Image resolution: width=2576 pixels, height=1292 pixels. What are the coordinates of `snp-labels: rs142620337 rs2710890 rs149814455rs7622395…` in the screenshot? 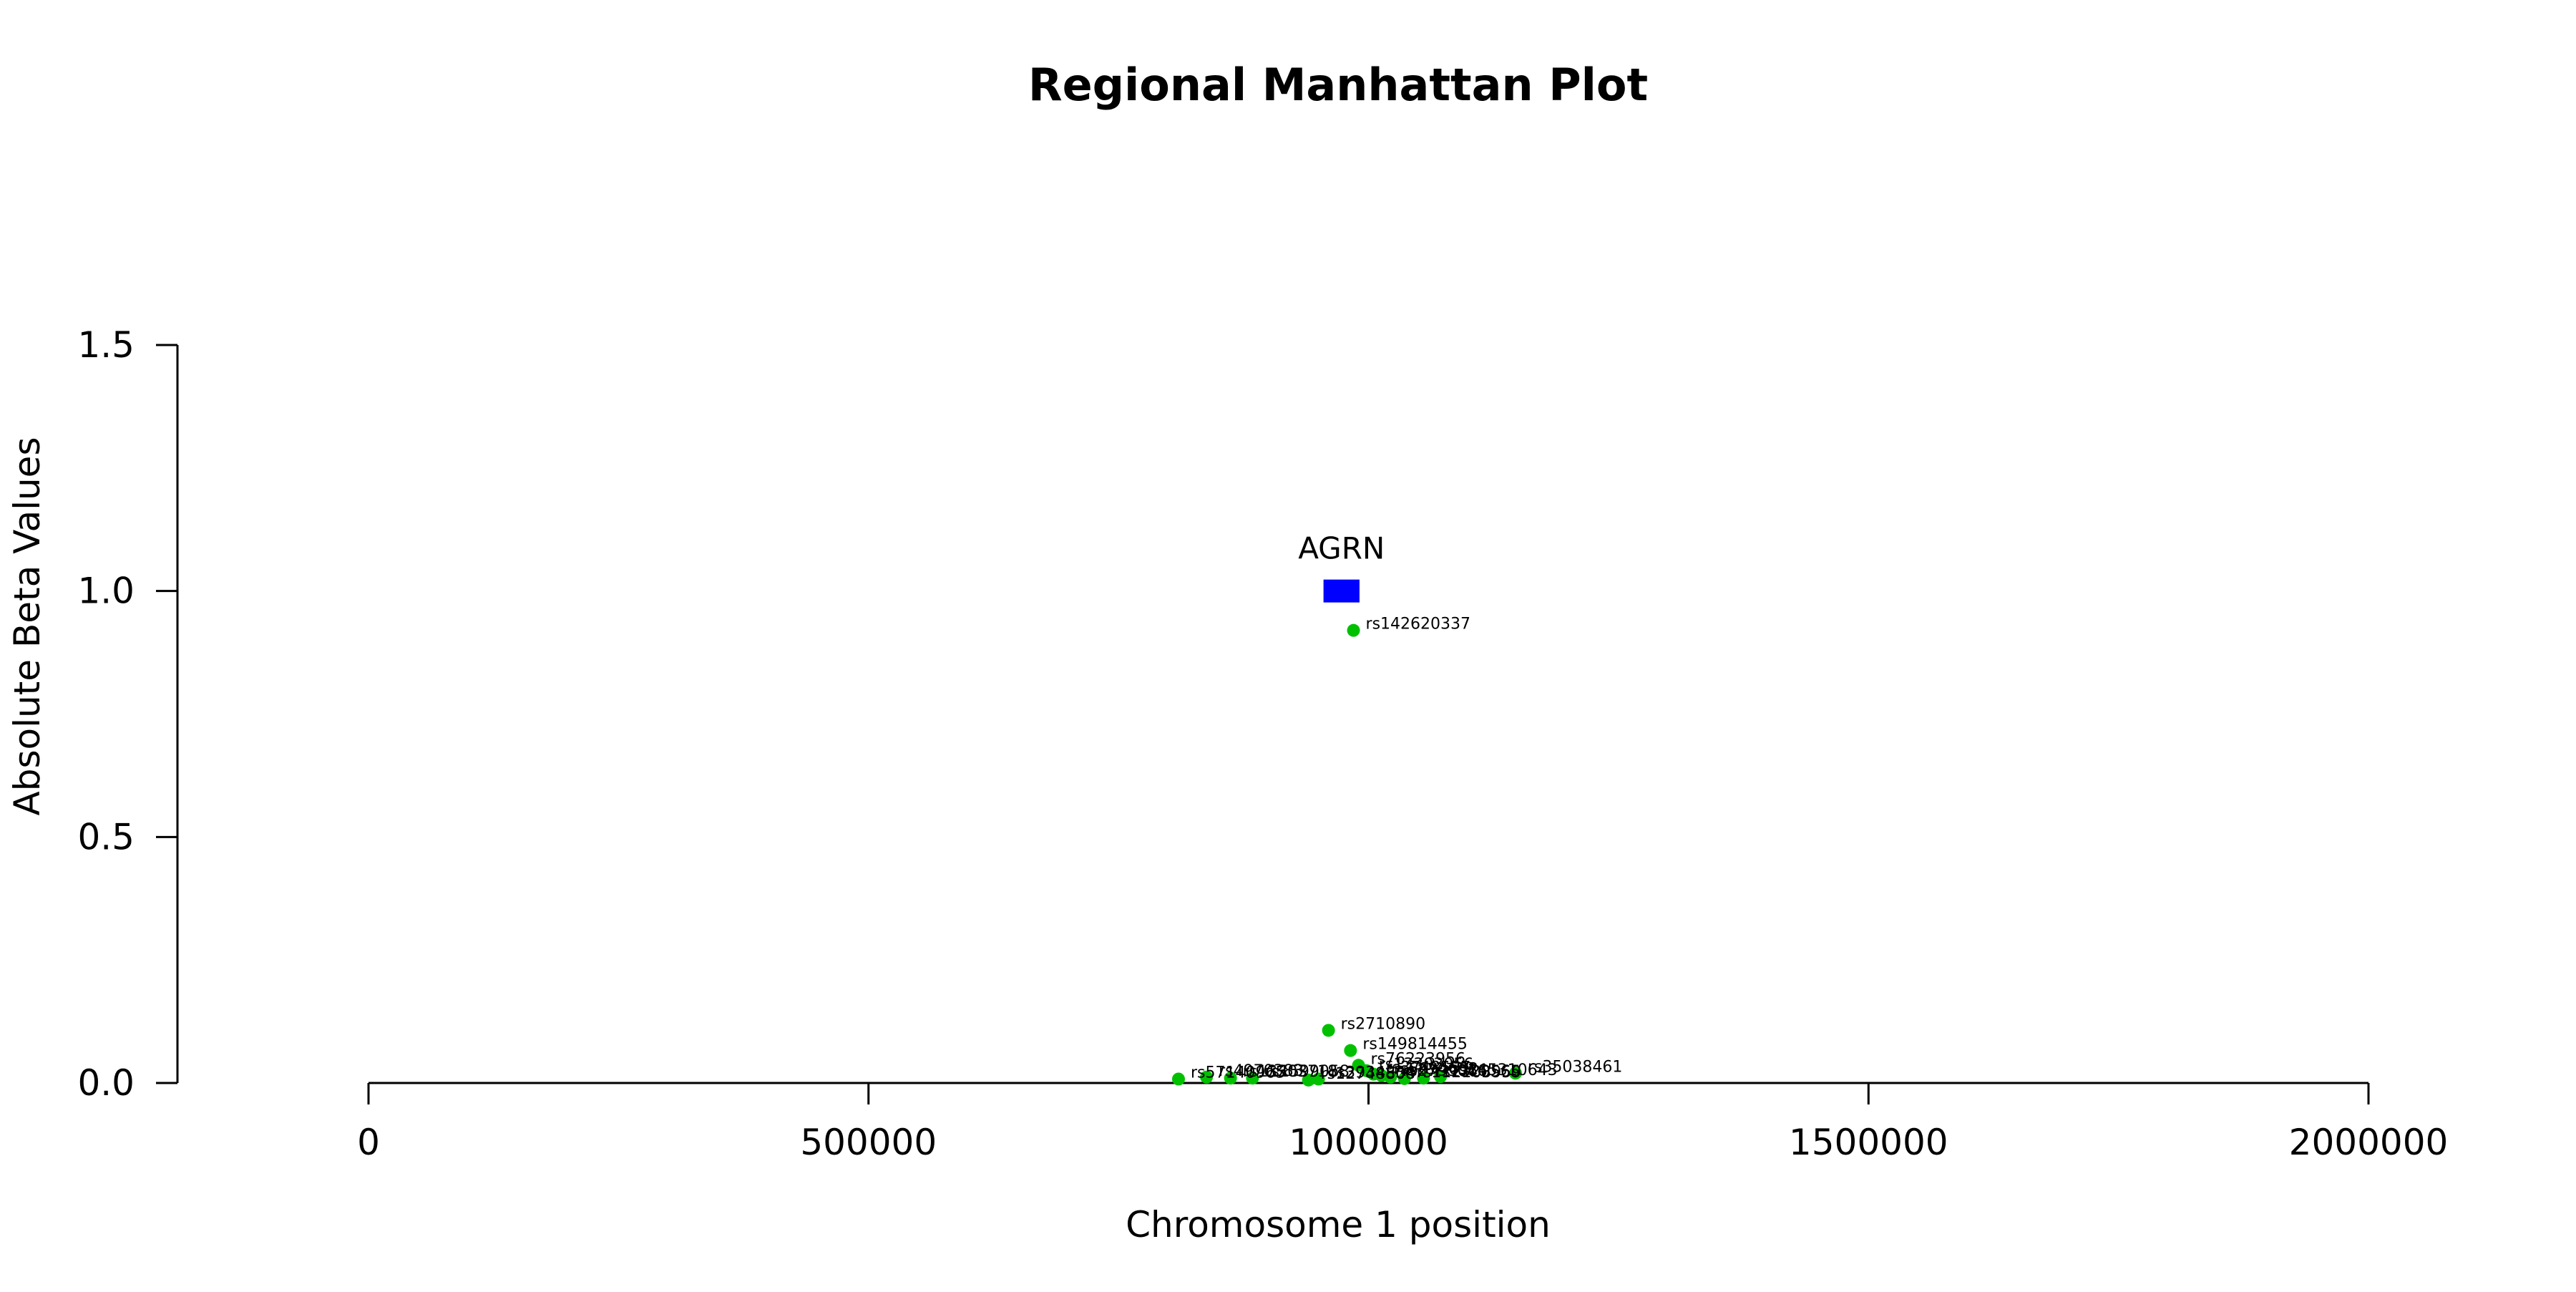 It's located at (1406, 849).